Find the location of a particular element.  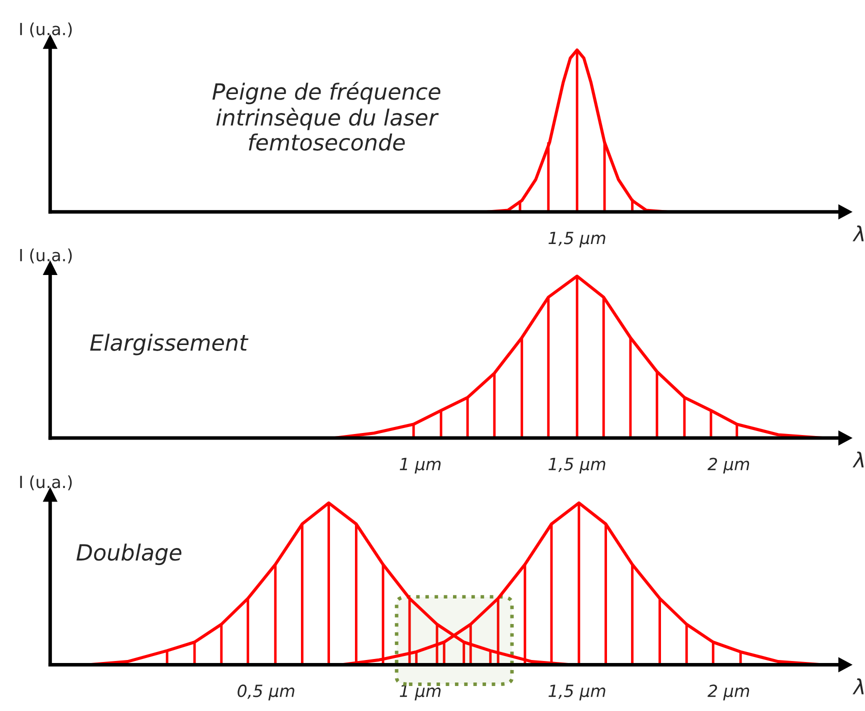

annotation: 1,5 µm is located at coordinates (577, 240).